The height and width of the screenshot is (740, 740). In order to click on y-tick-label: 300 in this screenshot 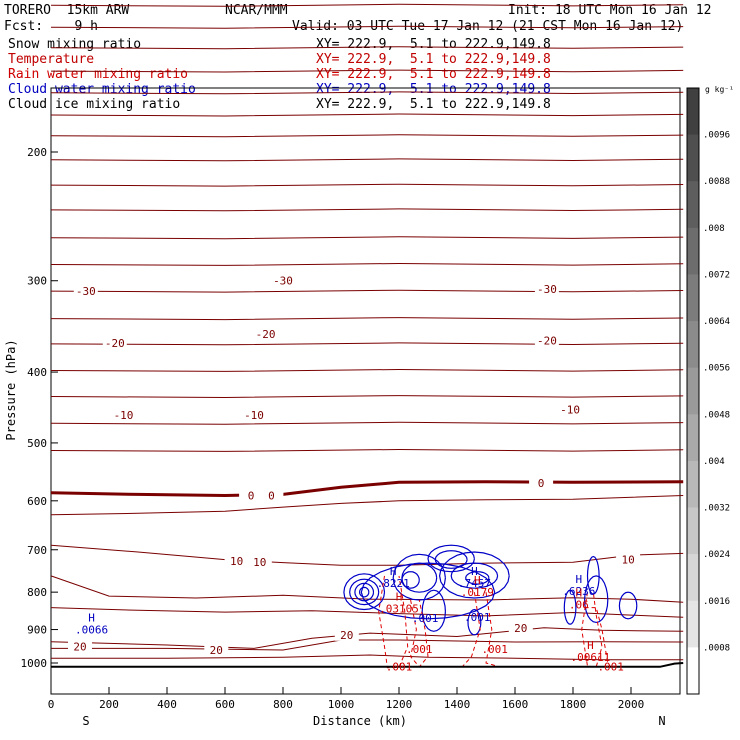, I will do `click(37, 281)`.